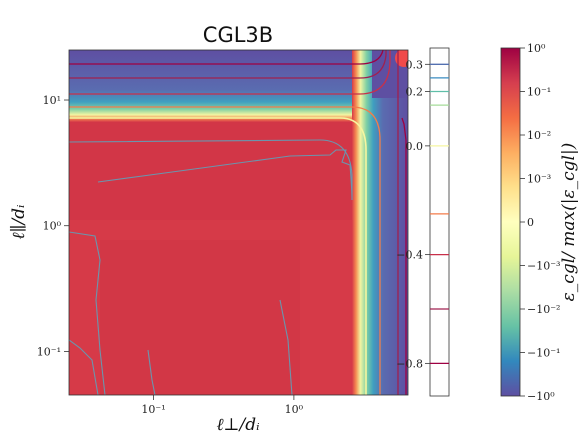  Describe the element at coordinates (415, 92) in the screenshot. I see `contour-tick-label-1: 0.2` at that location.